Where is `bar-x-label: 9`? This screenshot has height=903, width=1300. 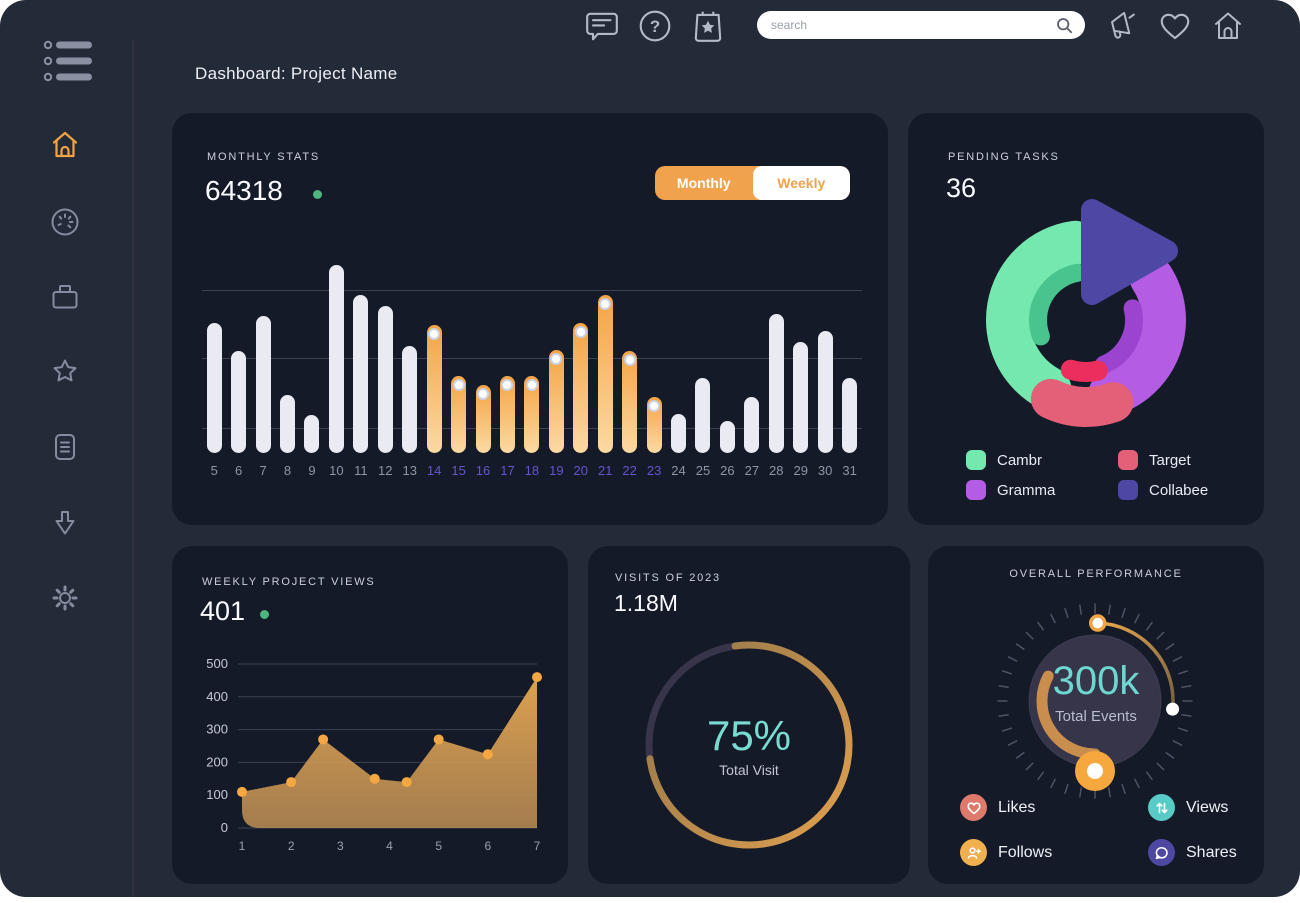 bar-x-label: 9 is located at coordinates (312, 470).